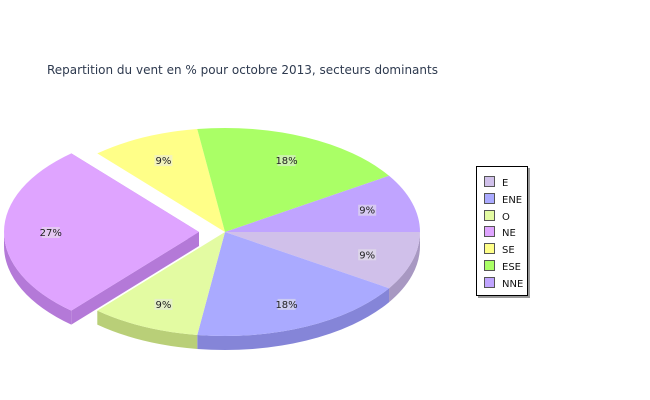 This screenshot has height=400, width=650. I want to click on pie-slice-ese, so click(293, 180).